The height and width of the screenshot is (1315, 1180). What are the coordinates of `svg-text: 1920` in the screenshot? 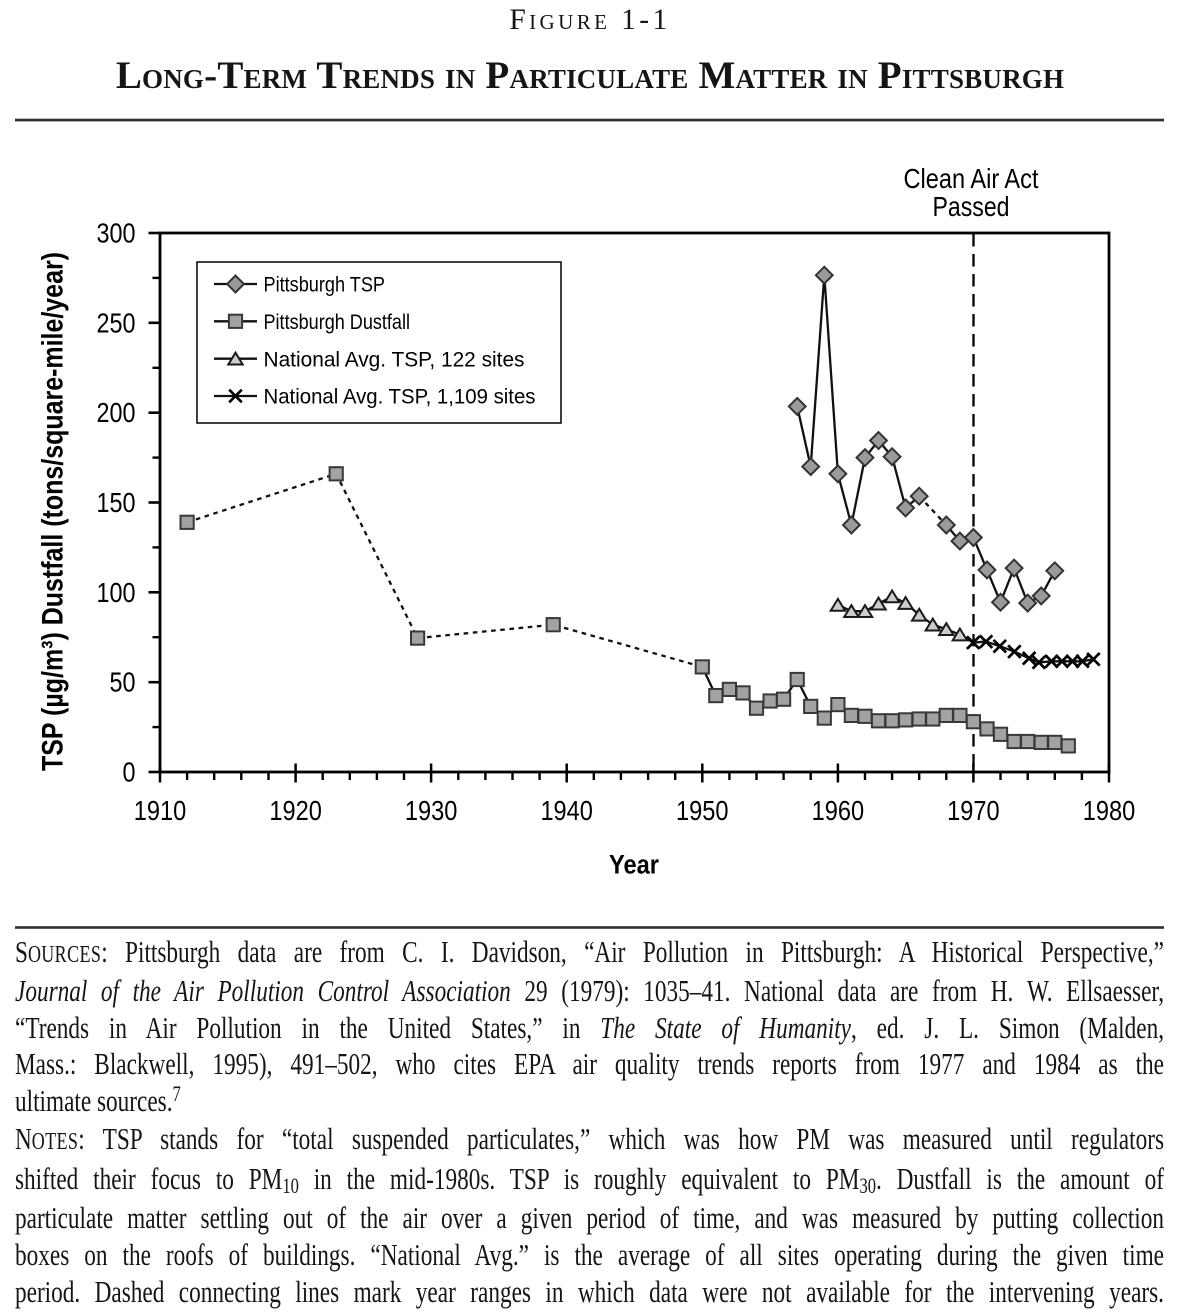 It's located at (295, 810).